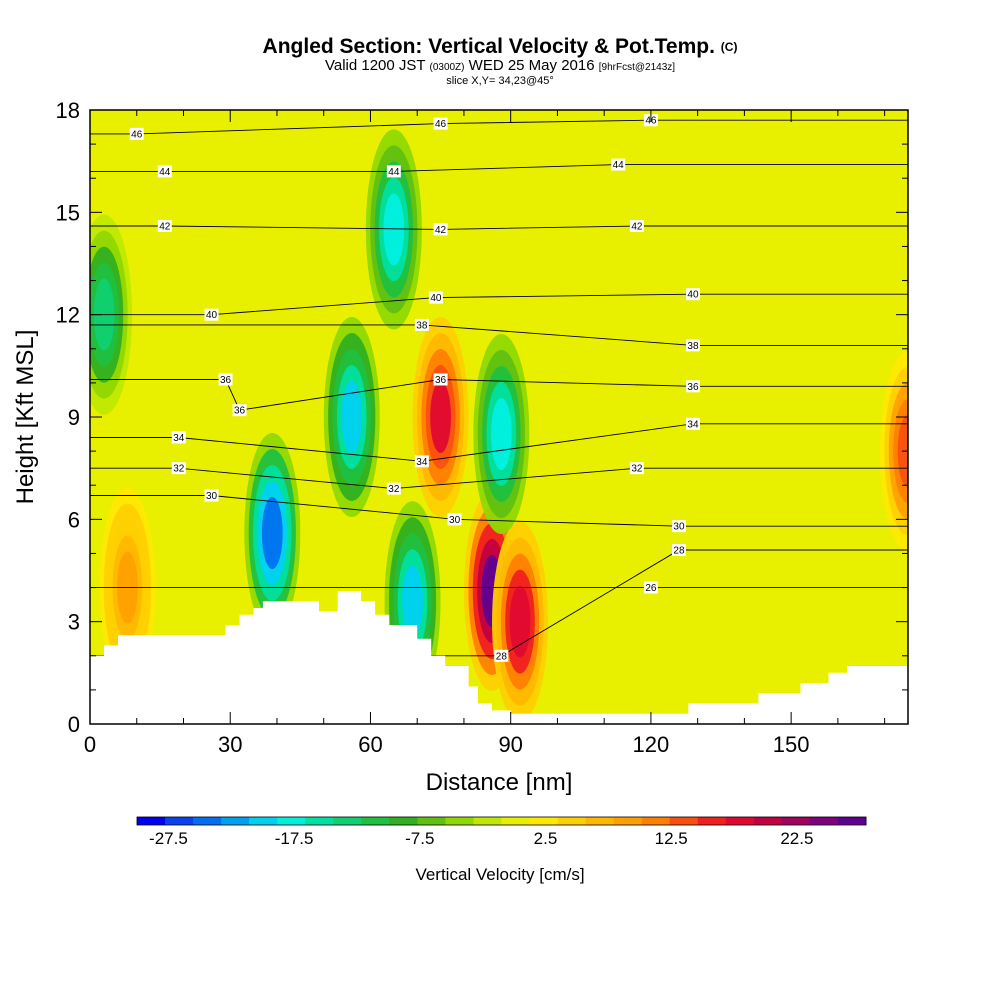 Image resolution: width=1000 pixels, height=1000 pixels. Describe the element at coordinates (546, 838) in the screenshot. I see `colorbar-tick-label: 2.5` at that location.